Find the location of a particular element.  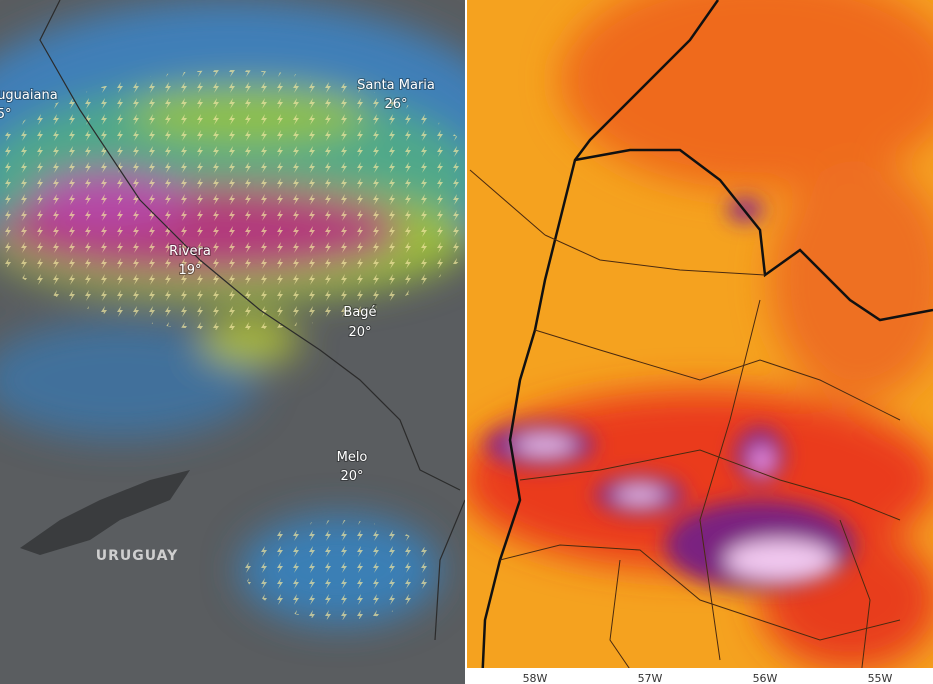

divider is located at coordinates (466, 342).